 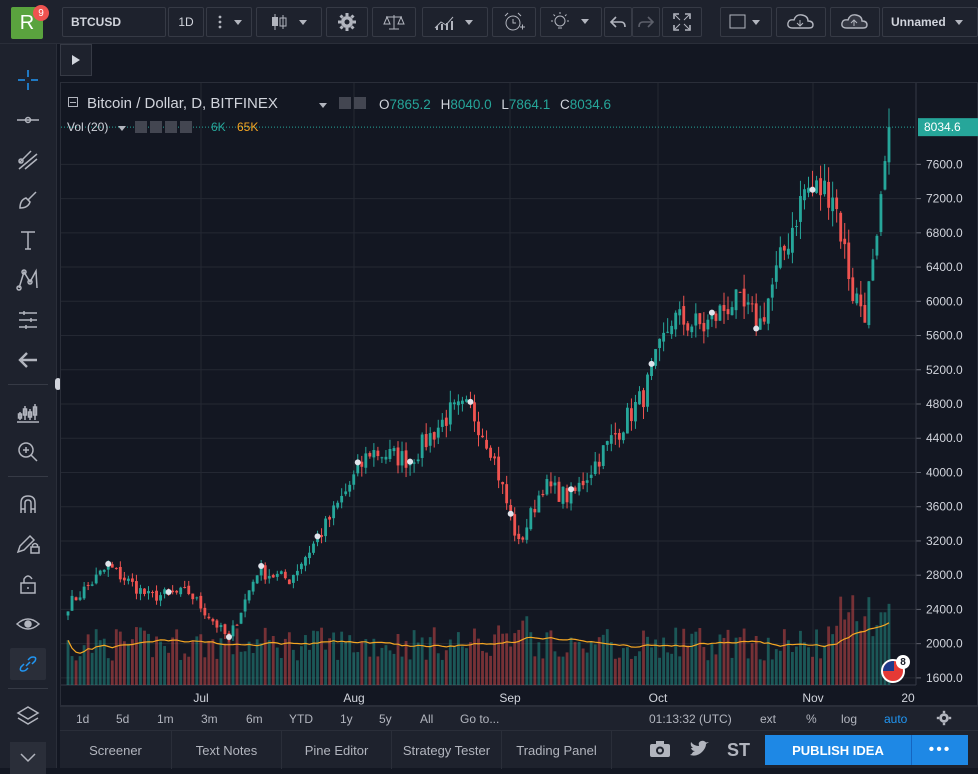 What do you see at coordinates (227, 750) in the screenshot?
I see `tab-text-notes: Text Notes` at bounding box center [227, 750].